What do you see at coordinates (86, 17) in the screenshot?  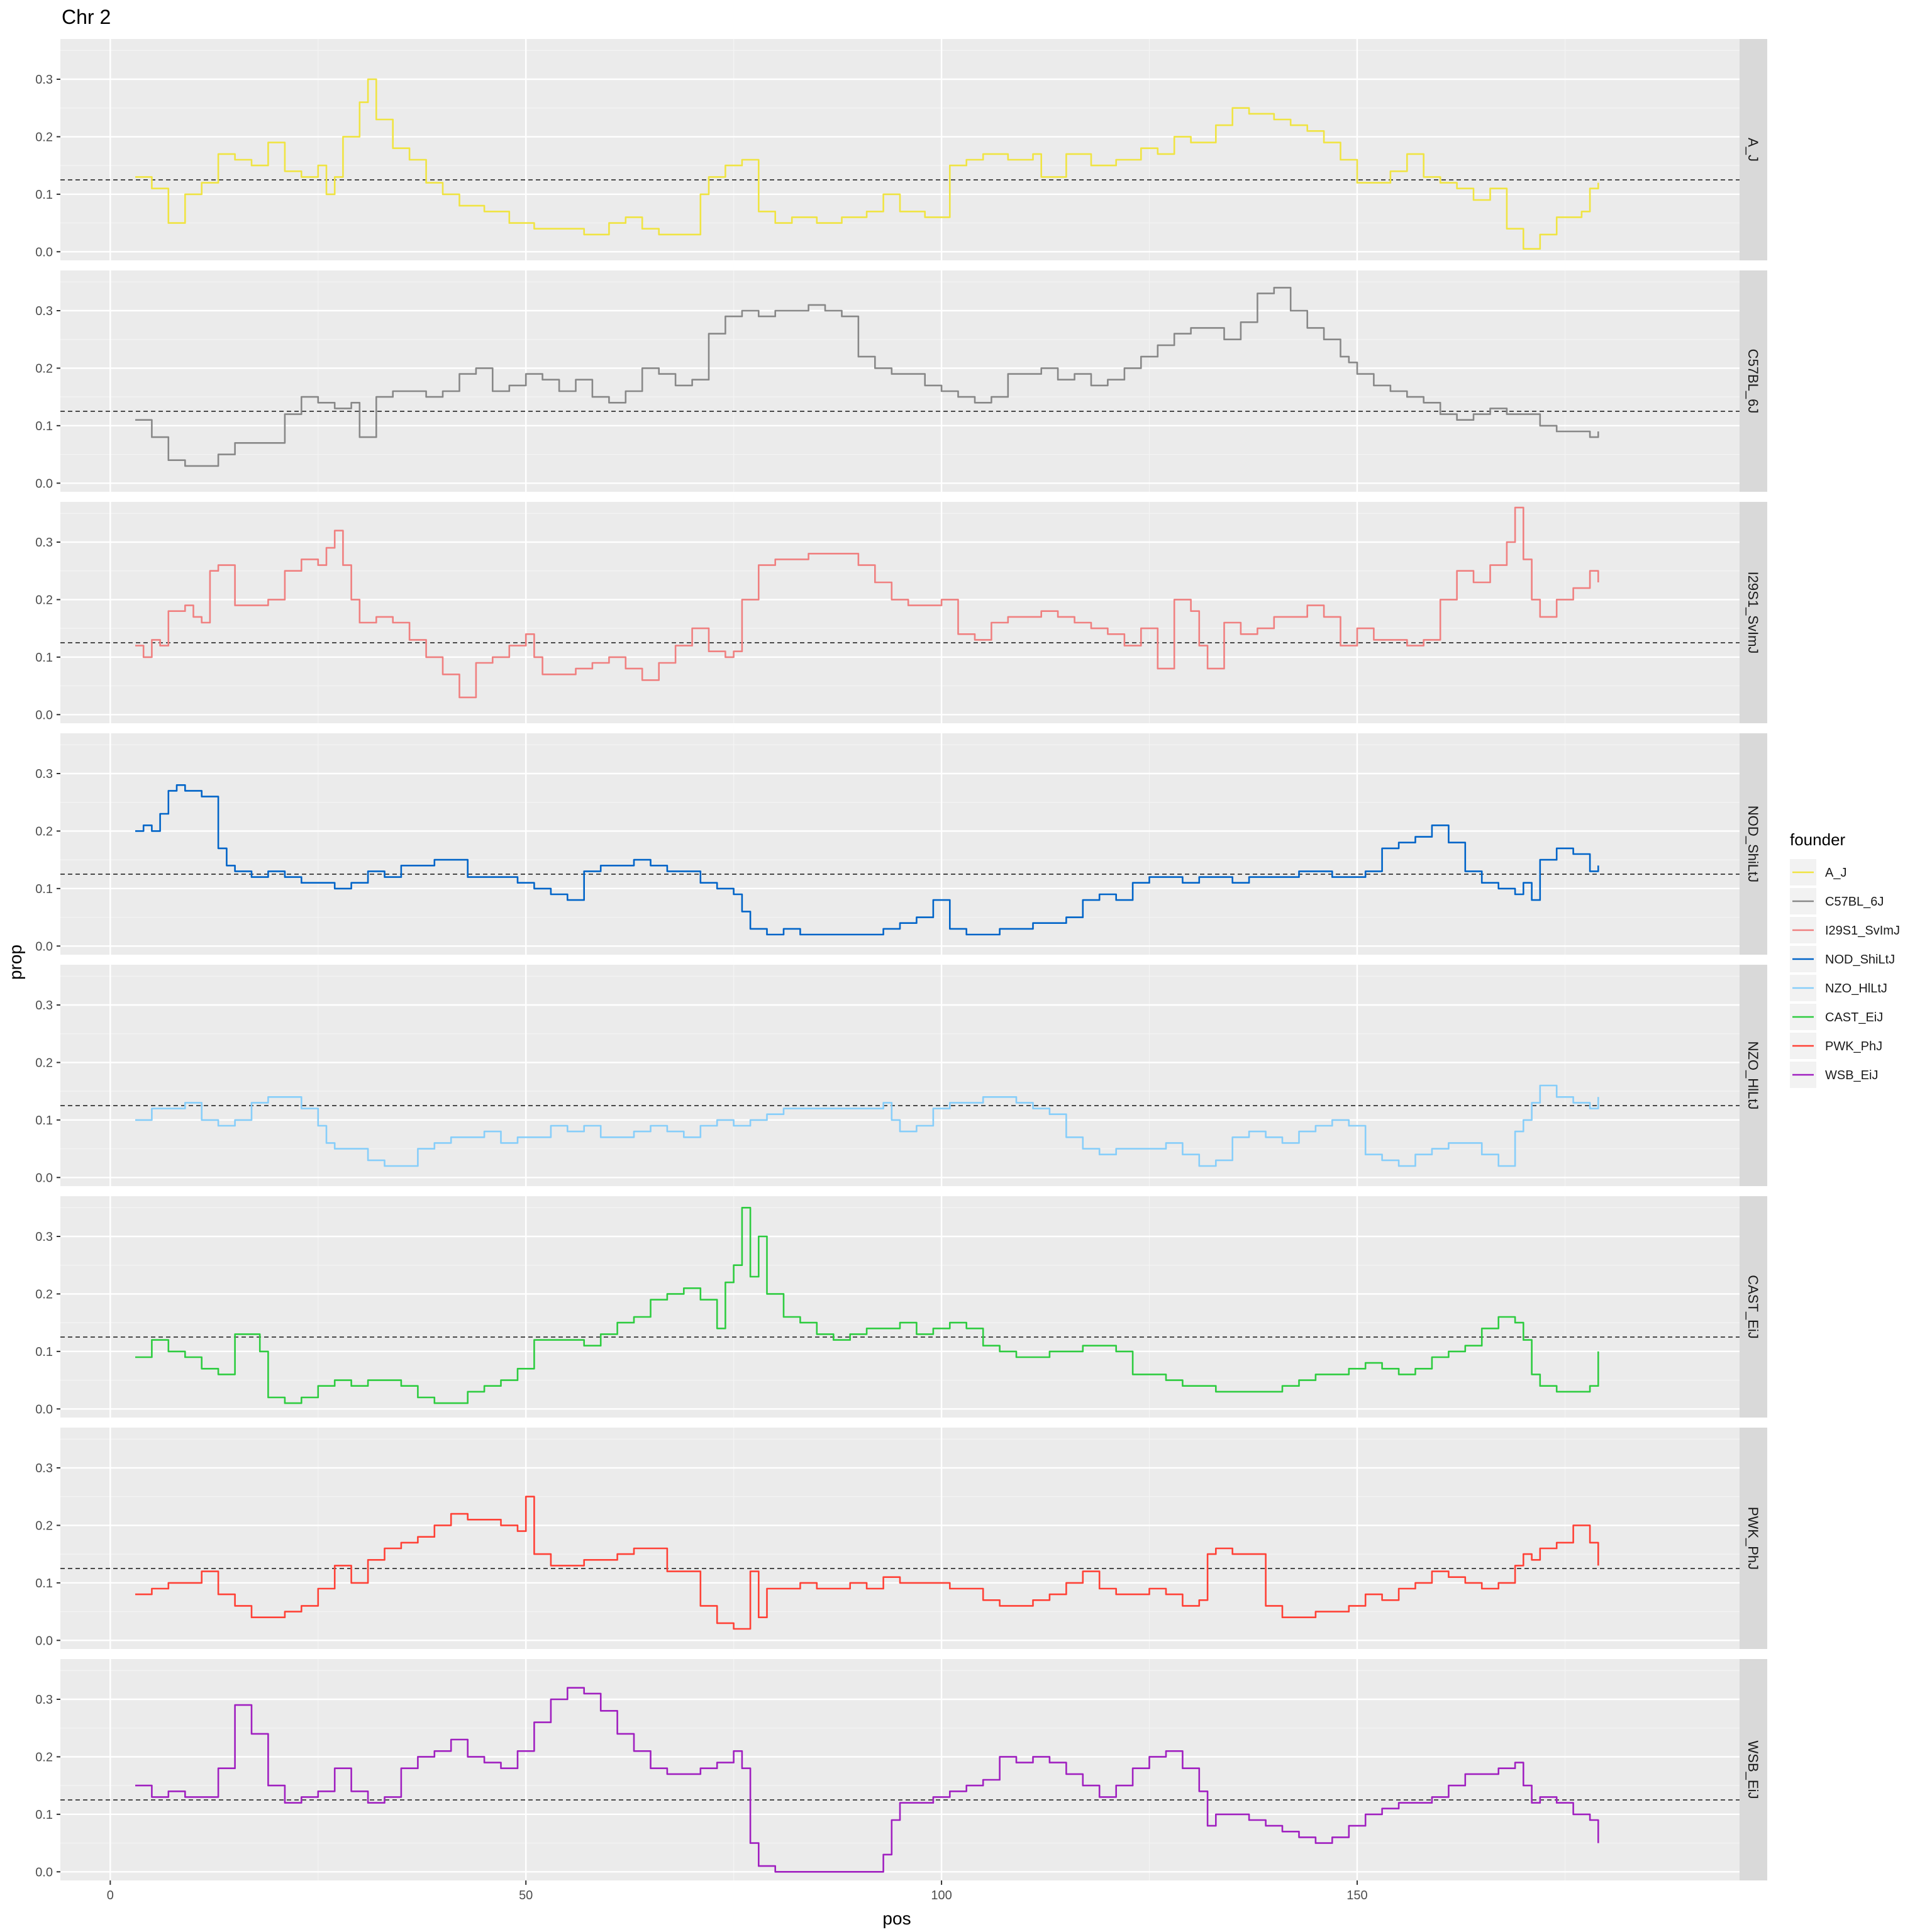 I see `chart-title: Chr 2` at bounding box center [86, 17].